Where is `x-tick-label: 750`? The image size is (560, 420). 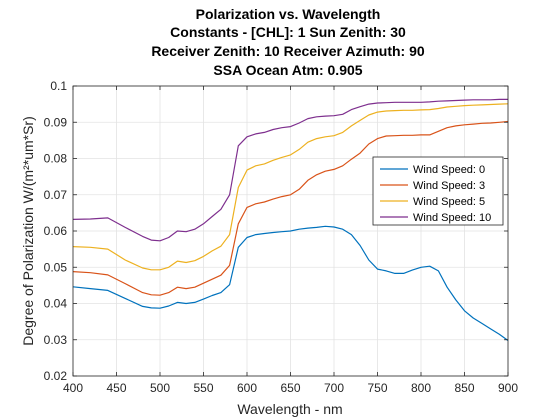
x-tick-label: 750 is located at coordinates (377, 388).